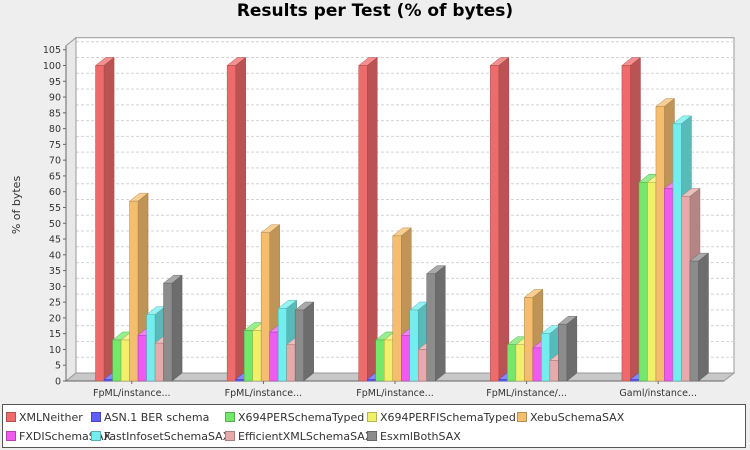 Image resolution: width=750 pixels, height=450 pixels. Describe the element at coordinates (16, 205) in the screenshot. I see `y-axis-label: % of bytes` at that location.